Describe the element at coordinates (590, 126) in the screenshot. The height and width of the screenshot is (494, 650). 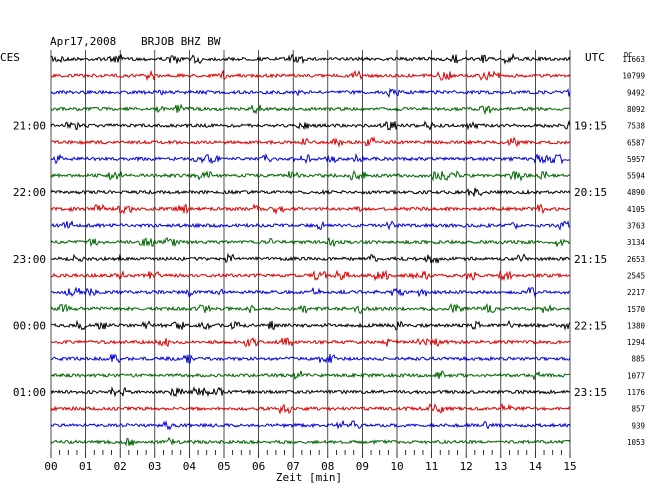
I see `right-time-label: 19:15` at that location.